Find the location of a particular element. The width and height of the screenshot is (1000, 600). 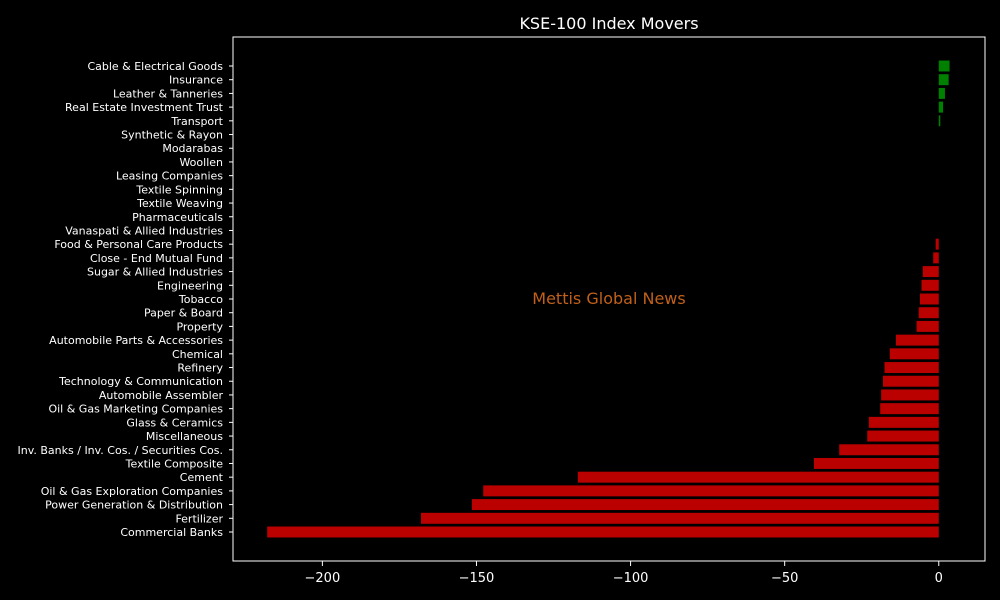

category-label: Close - End Mutual Fund is located at coordinates (156, 258).